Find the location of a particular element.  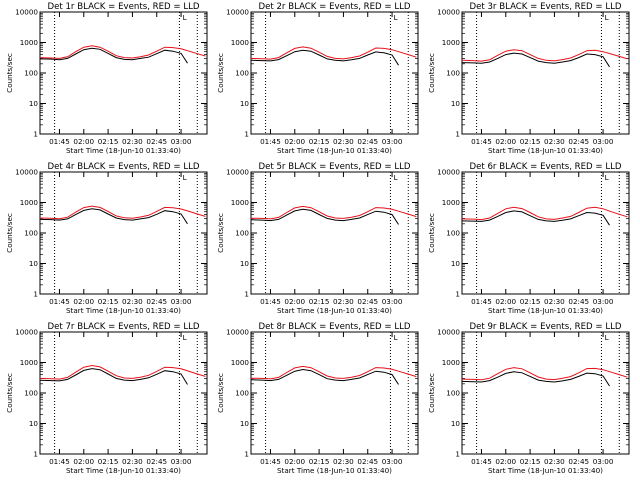

panel-title: Det 5r BLACK = Events, RED = LLD is located at coordinates (334, 167).